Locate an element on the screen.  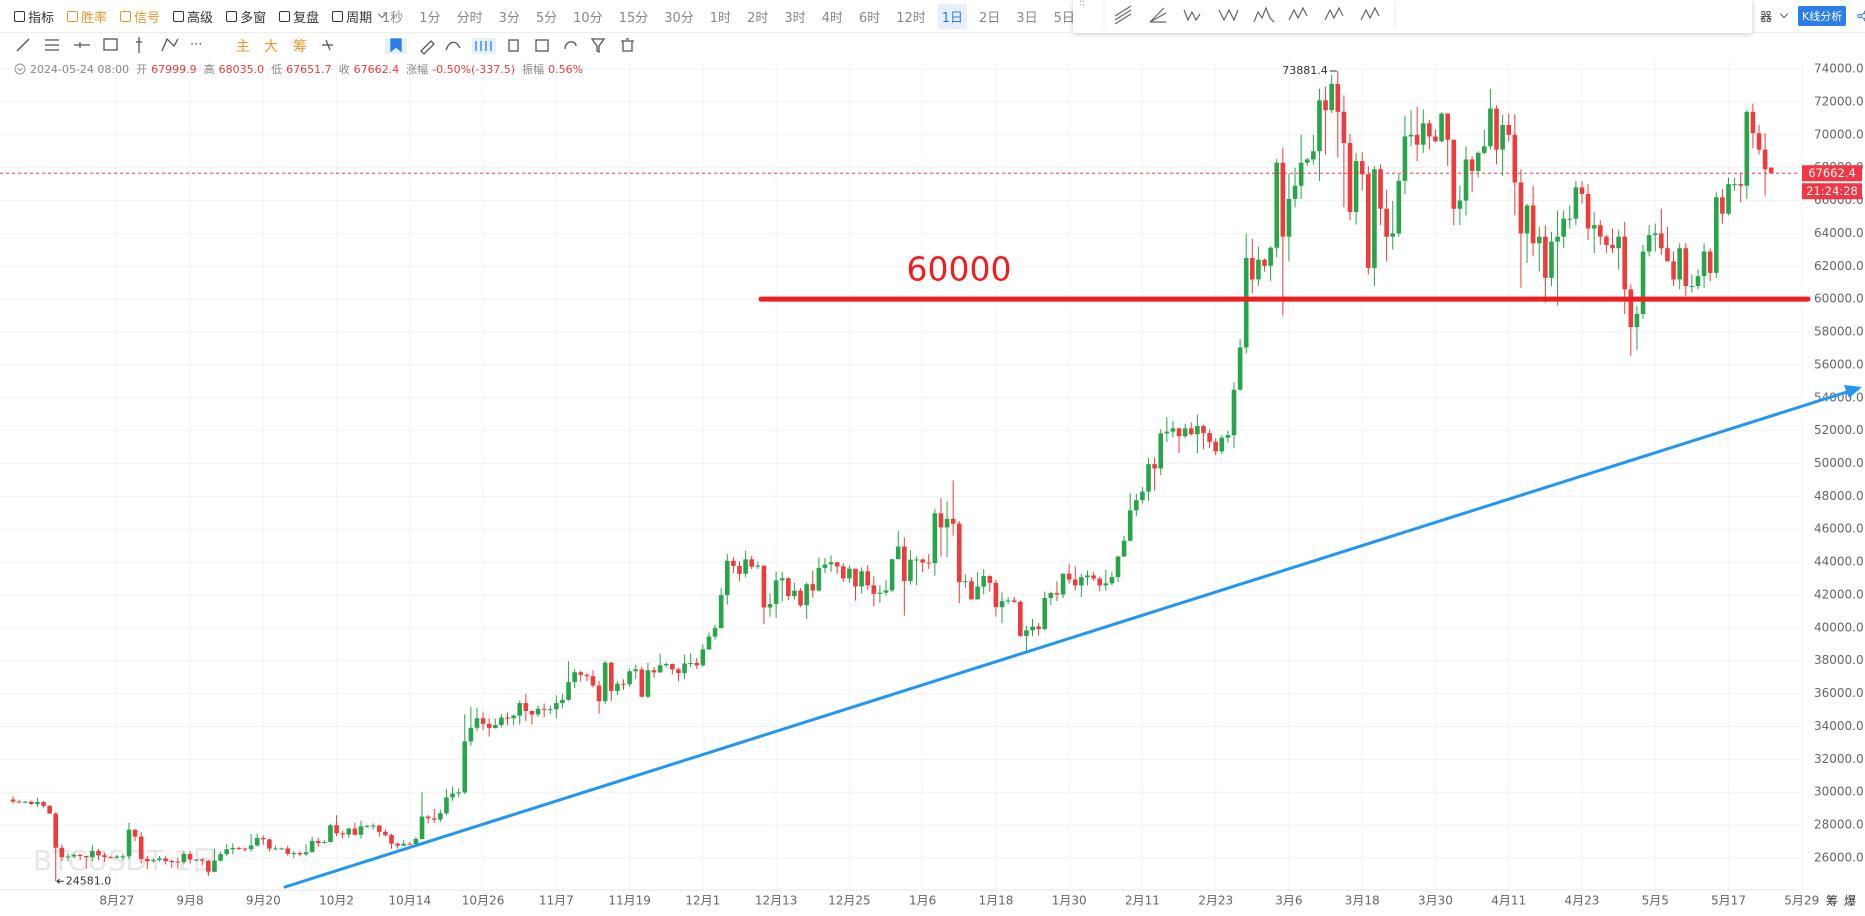
toolbar-button: 高级 is located at coordinates (193, 16).